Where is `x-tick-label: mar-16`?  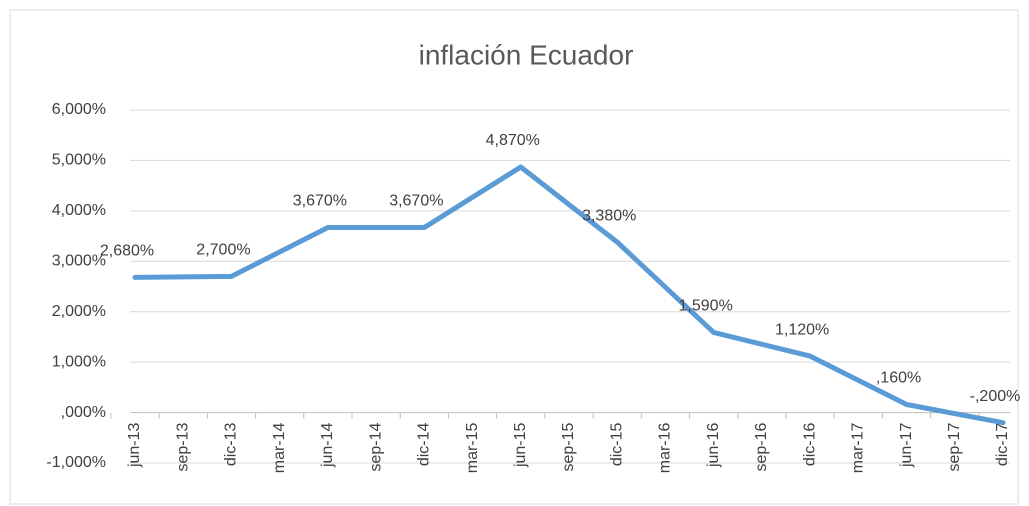 x-tick-label: mar-16 is located at coordinates (665, 447).